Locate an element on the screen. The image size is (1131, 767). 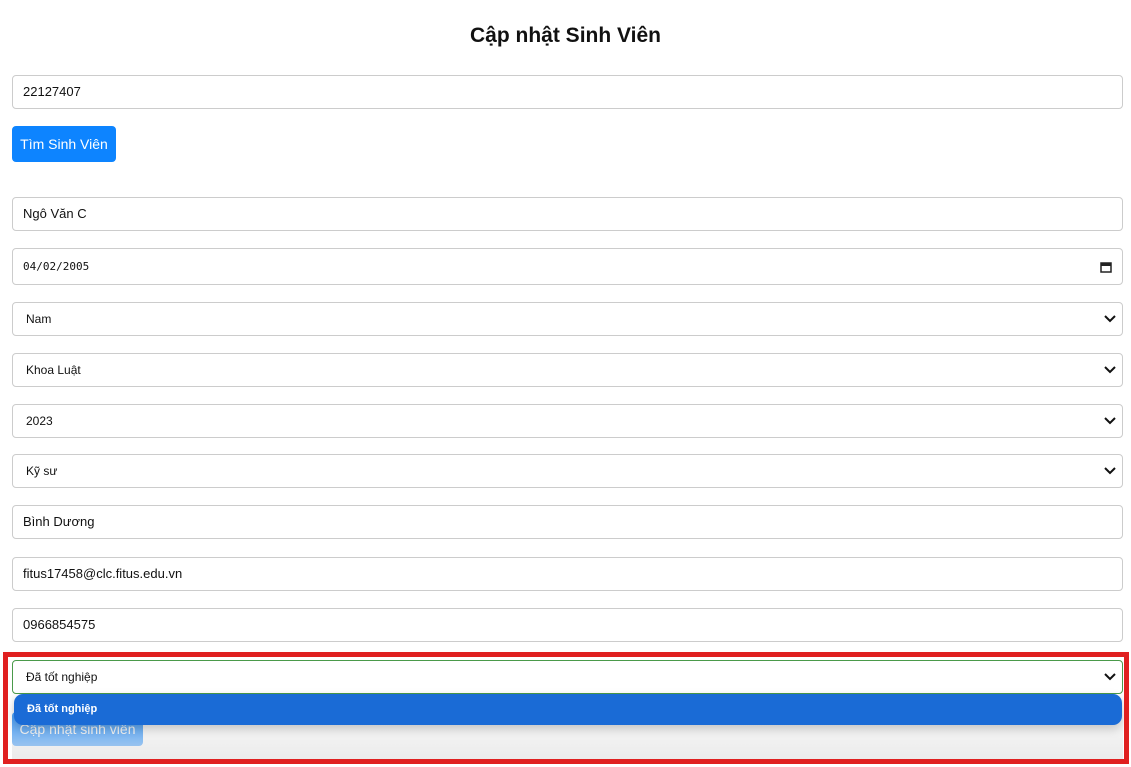
search-button: Tìm Sinh Viên is located at coordinates (64, 144).